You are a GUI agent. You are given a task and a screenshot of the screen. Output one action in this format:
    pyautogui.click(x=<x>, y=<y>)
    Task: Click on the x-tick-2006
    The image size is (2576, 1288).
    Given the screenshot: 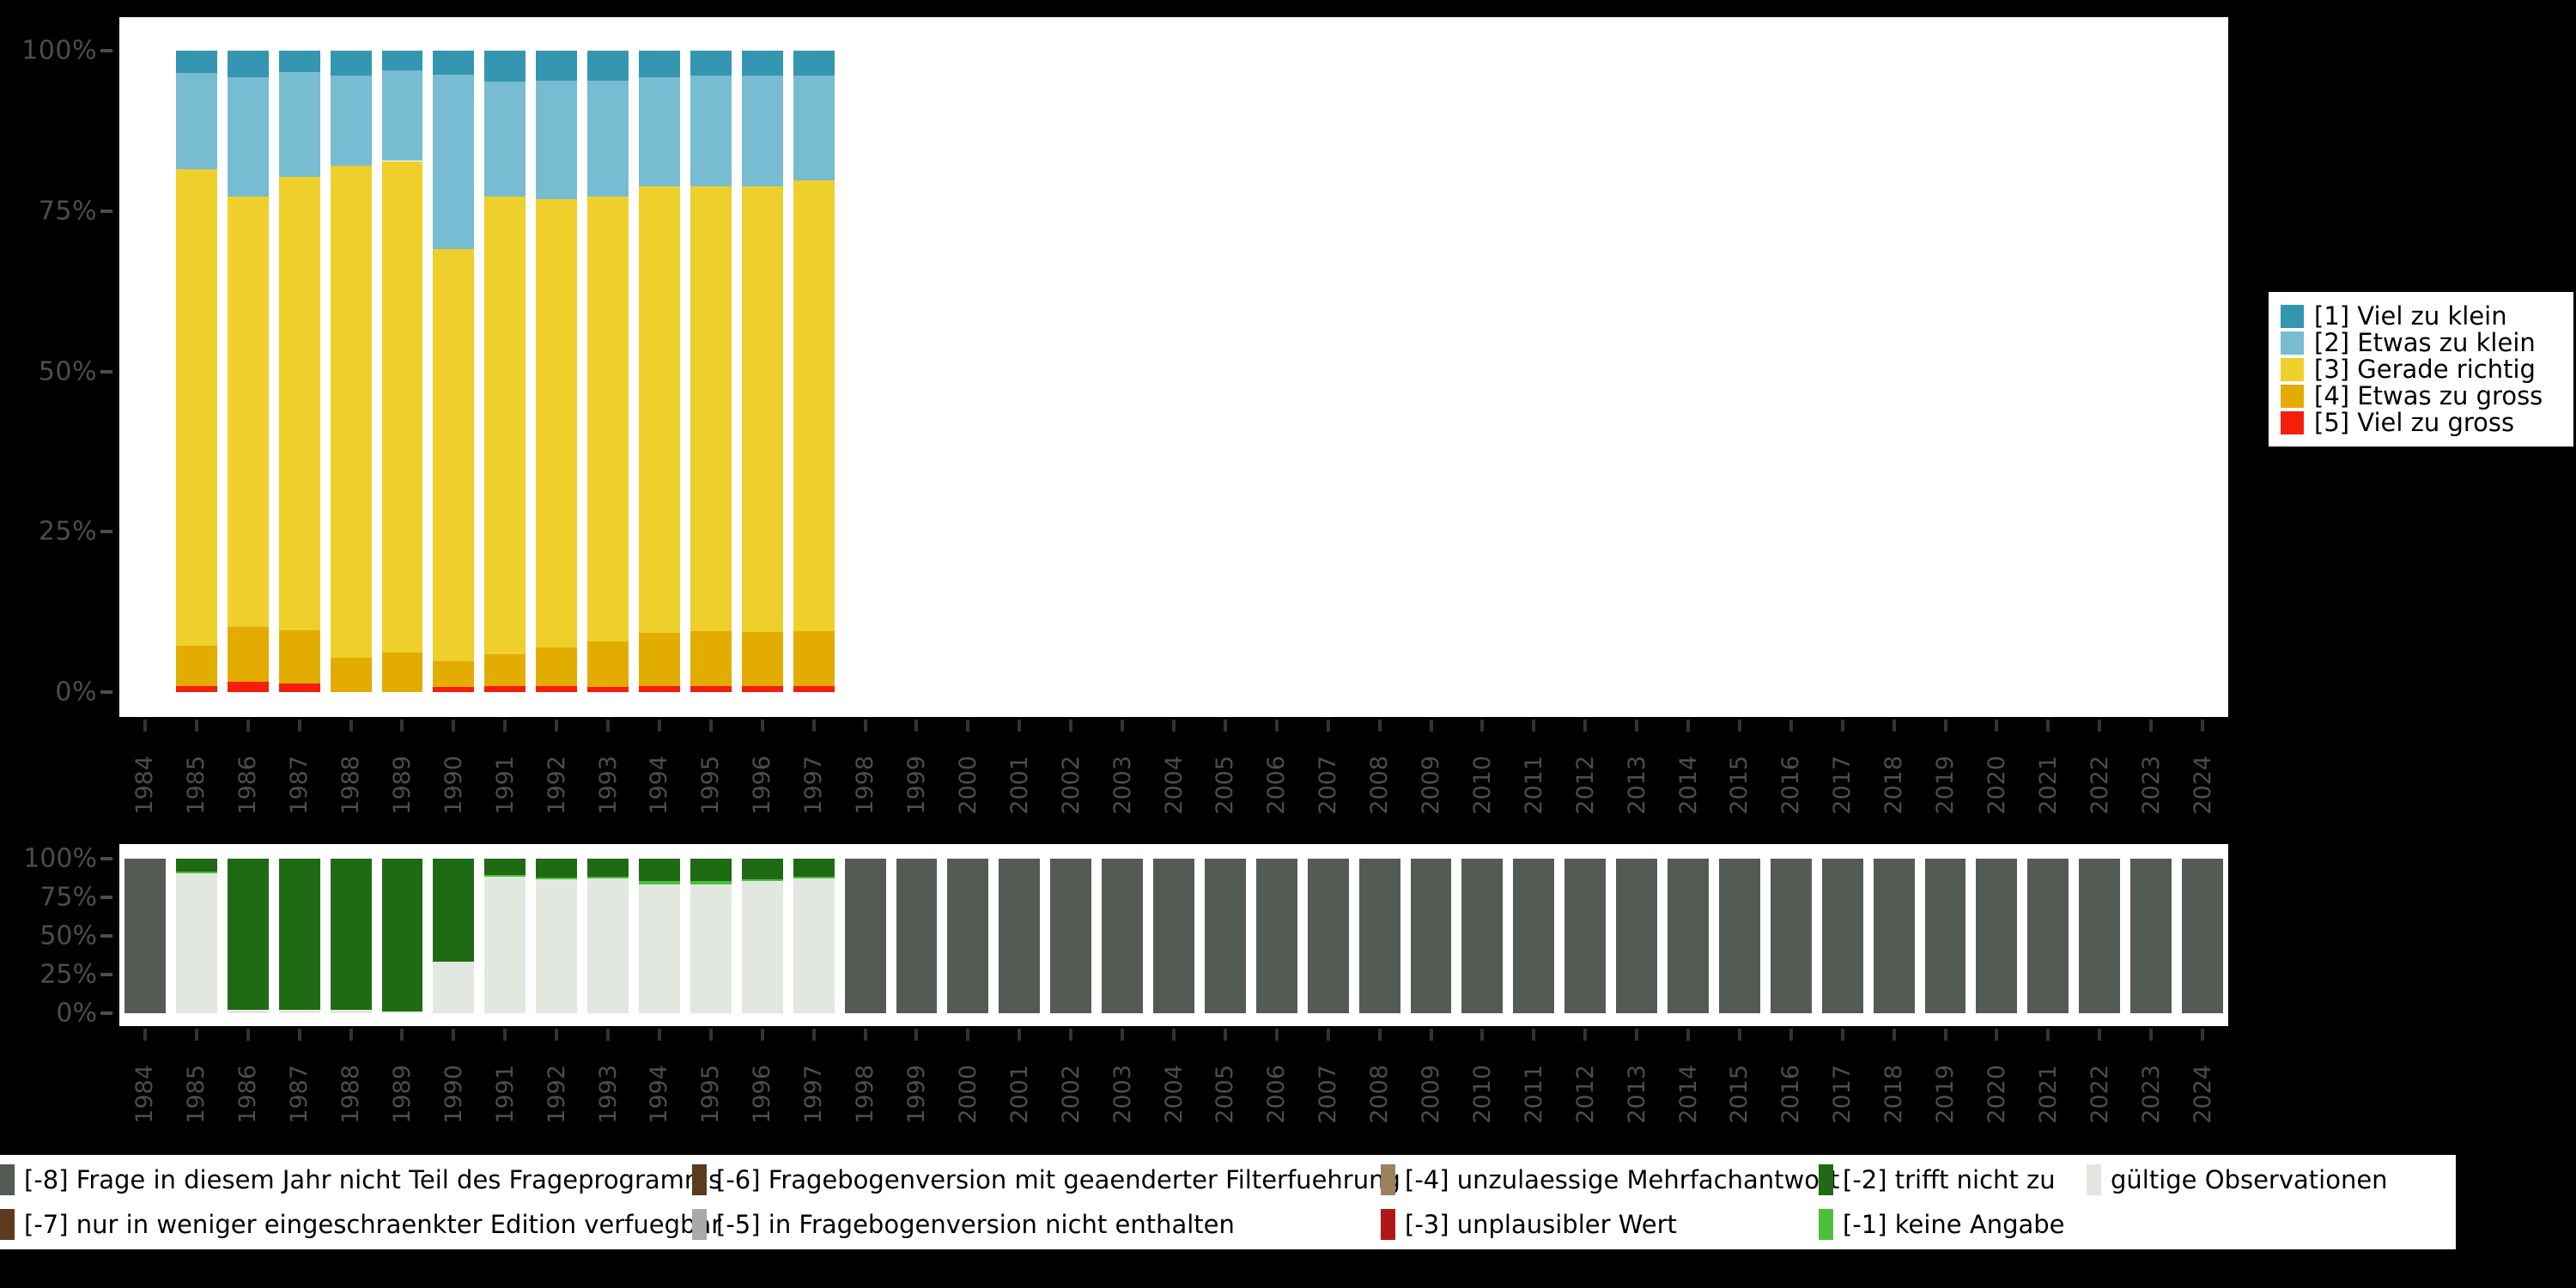 What is the action you would take?
    pyautogui.click(x=1276, y=726)
    